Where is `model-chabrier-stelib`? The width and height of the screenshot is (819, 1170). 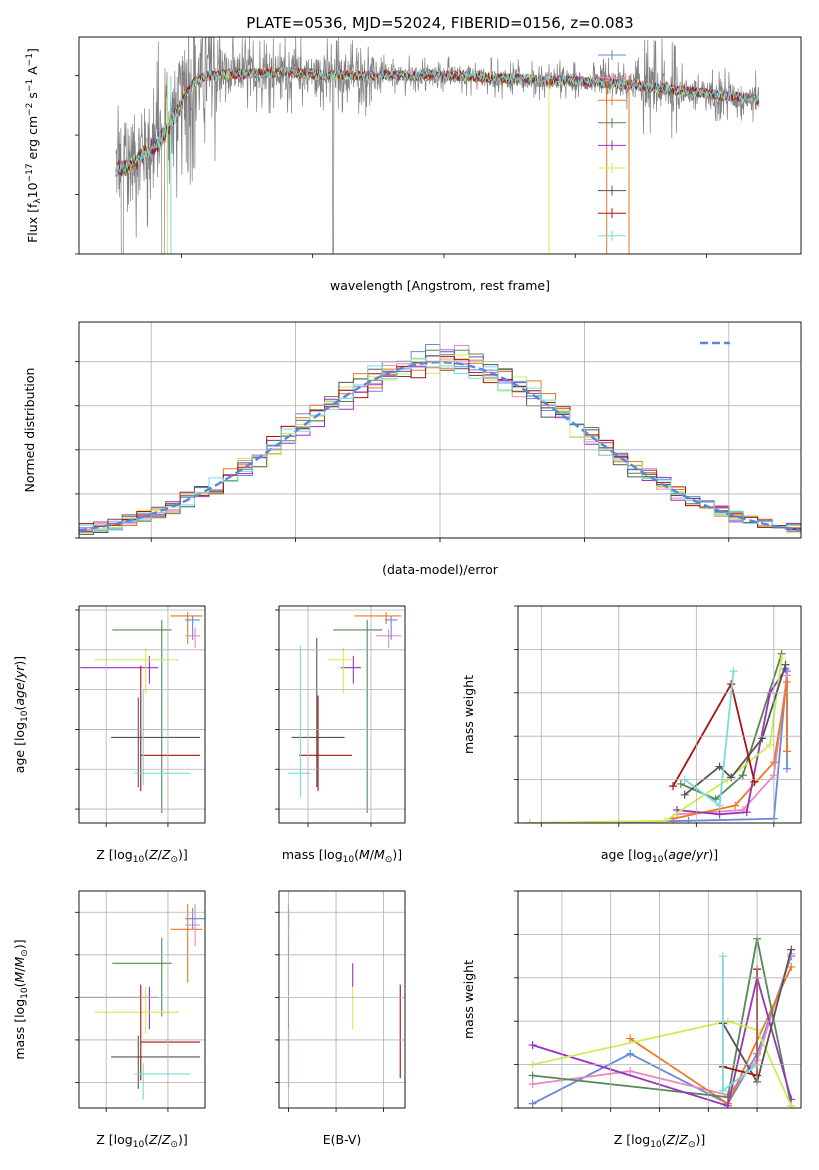
model-chabrier-stelib is located at coordinates (437, 121).